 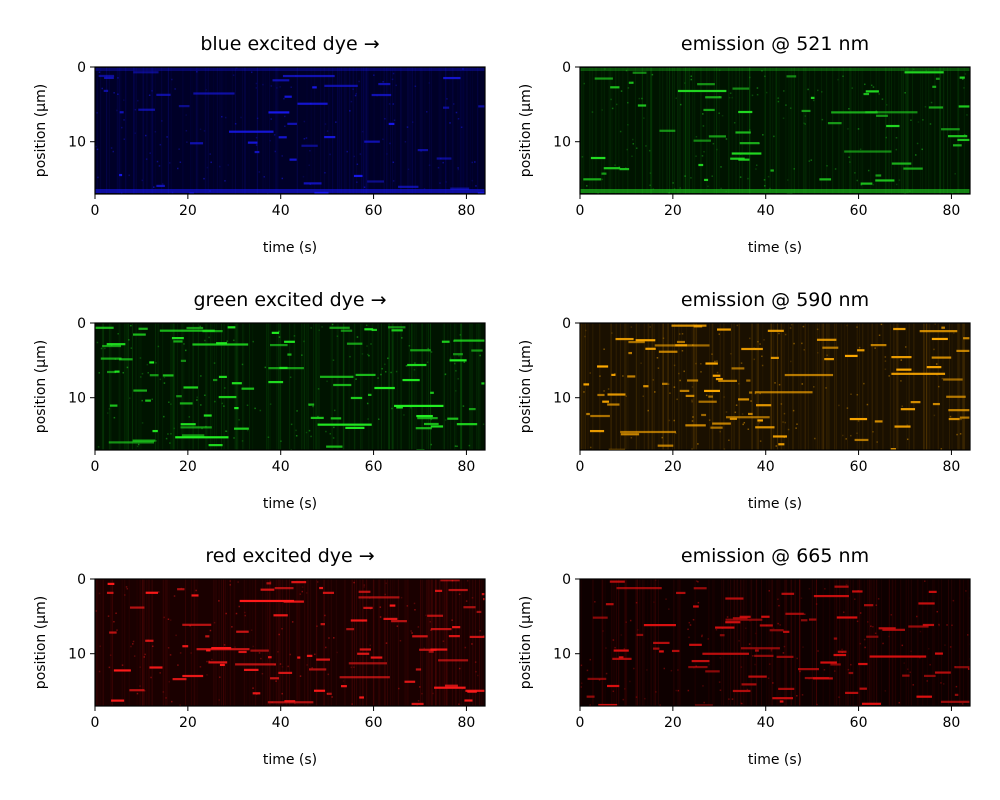 I want to click on panel-title: green excited dye →, so click(x=289, y=300).